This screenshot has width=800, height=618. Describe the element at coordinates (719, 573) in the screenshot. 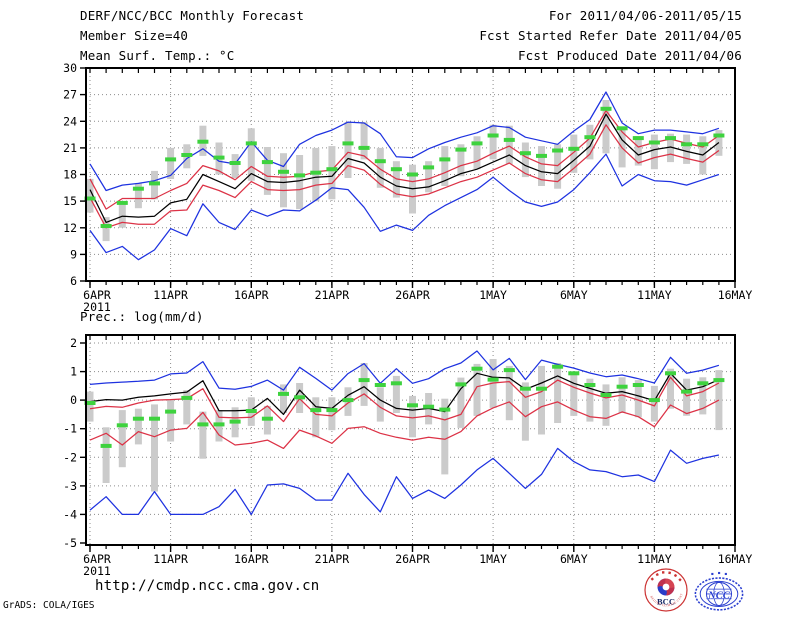

I see `ncc-top-glyphs` at that location.